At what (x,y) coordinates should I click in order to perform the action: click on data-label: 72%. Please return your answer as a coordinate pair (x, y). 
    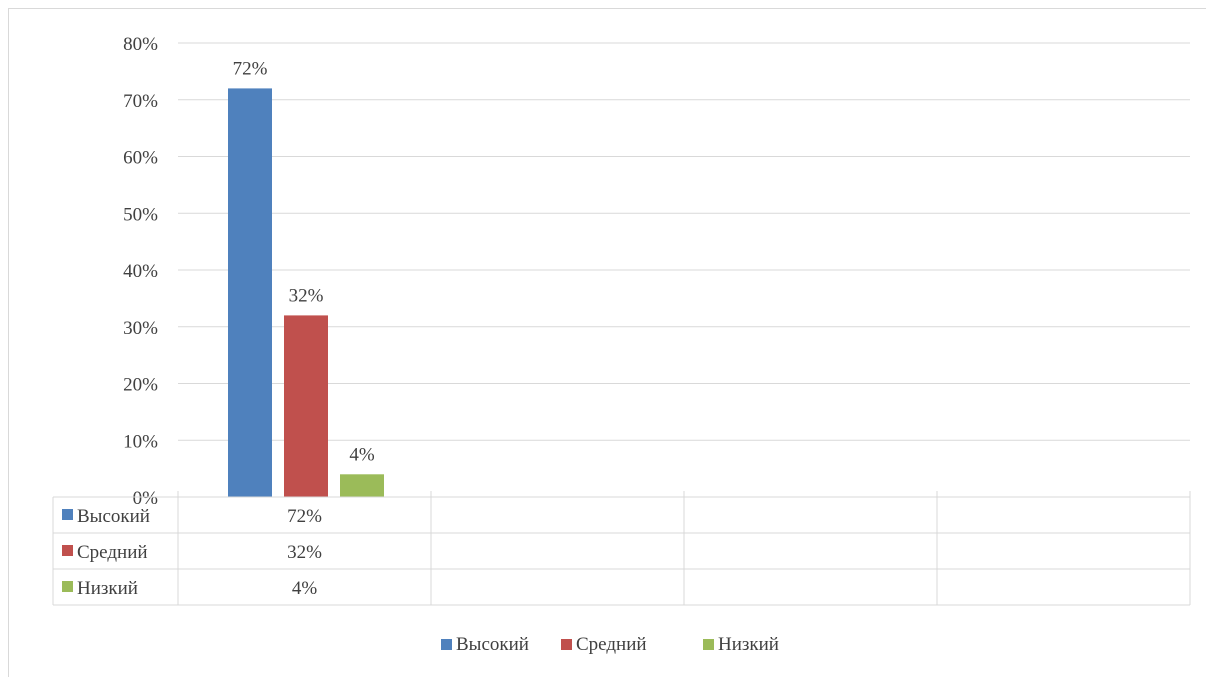
    Looking at the image, I should click on (250, 68).